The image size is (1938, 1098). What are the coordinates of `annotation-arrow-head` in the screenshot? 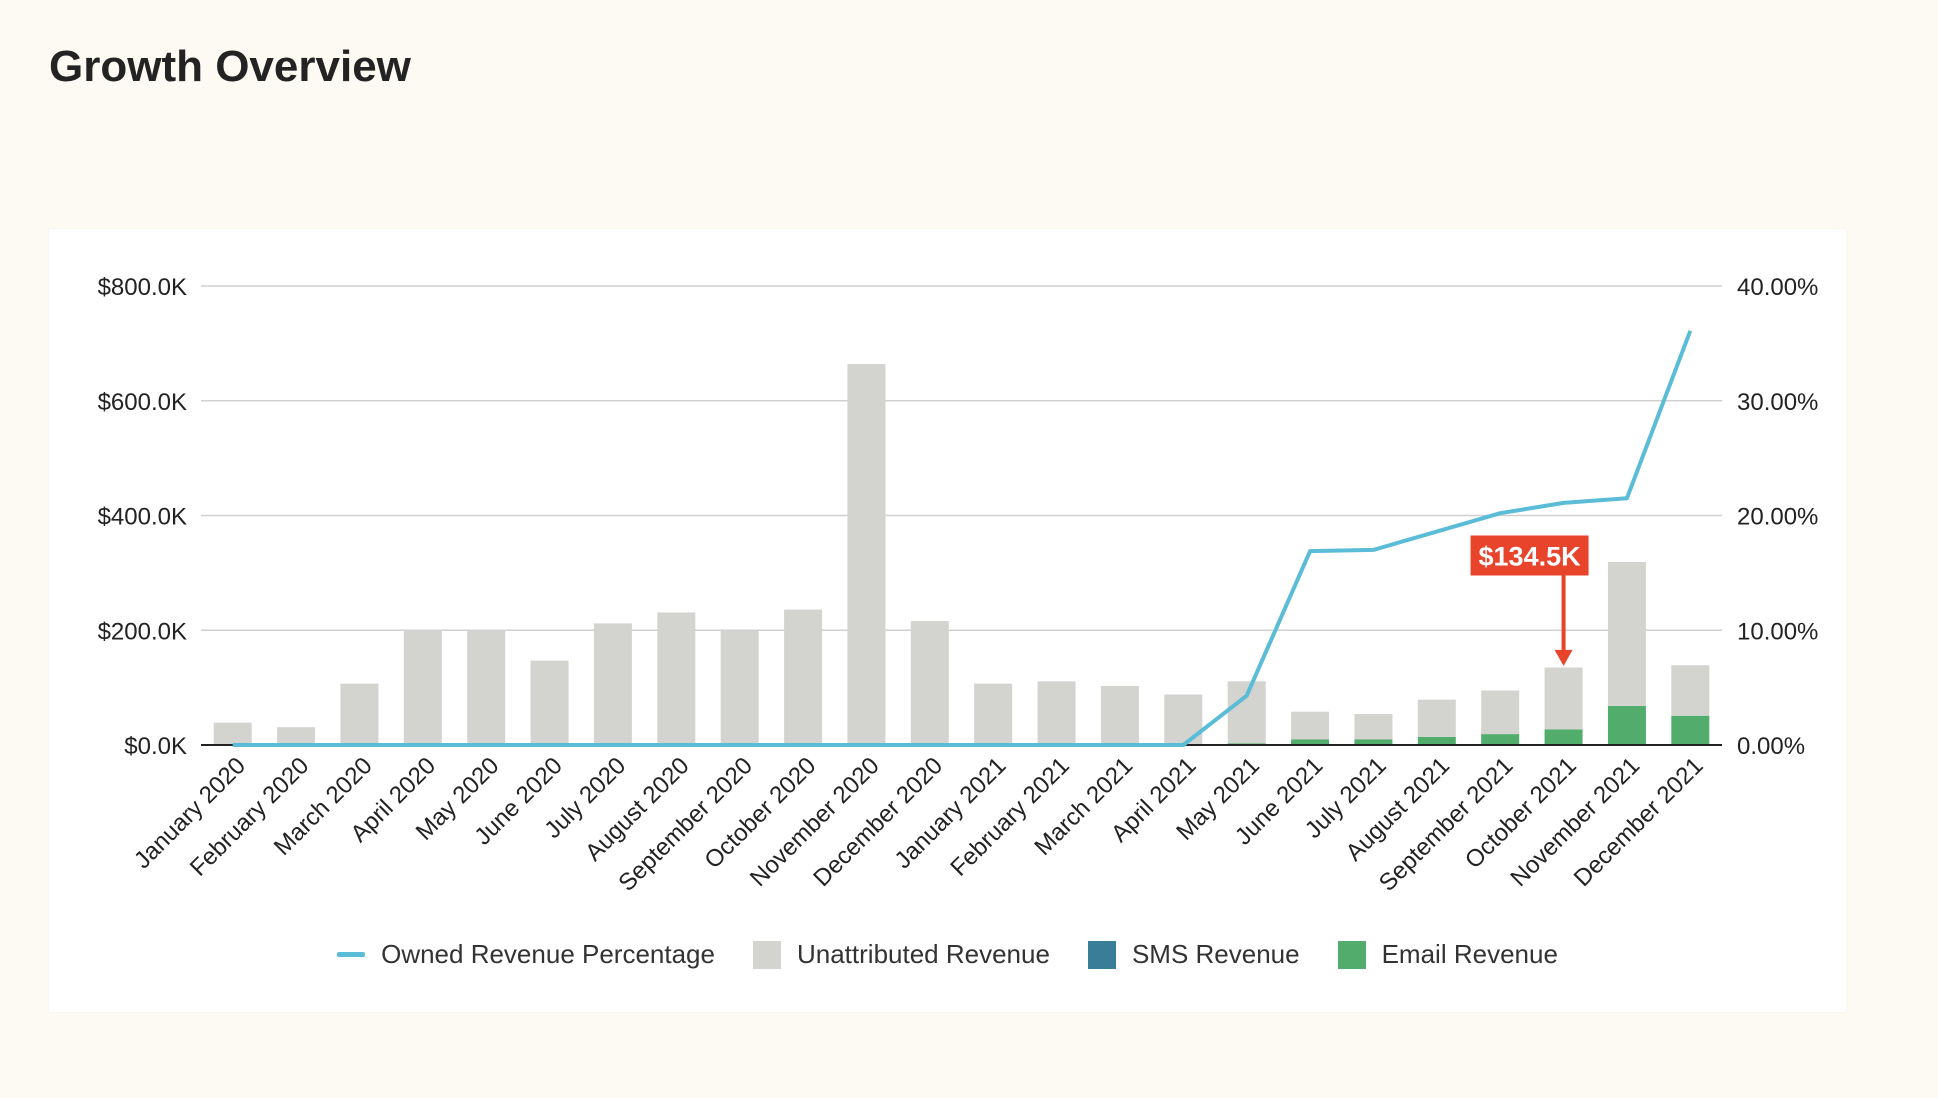 It's located at (1563, 657).